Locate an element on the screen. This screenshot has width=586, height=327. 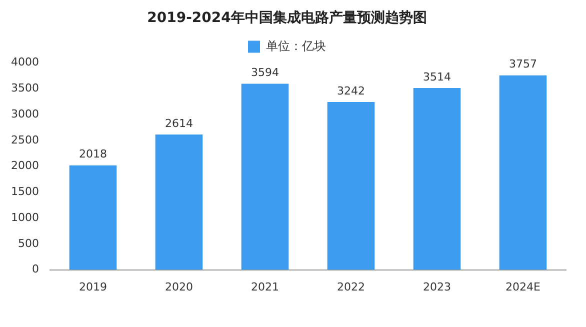
x-tick-label: 2021 is located at coordinates (264, 287).